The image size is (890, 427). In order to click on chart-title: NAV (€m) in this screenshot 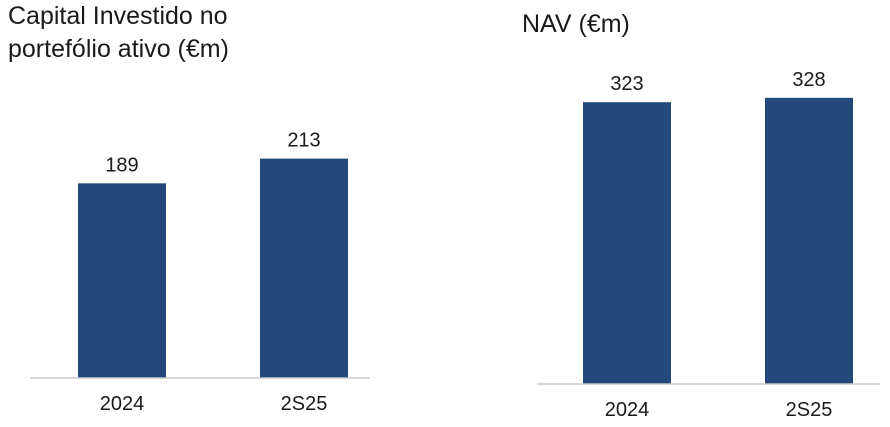, I will do `click(576, 24)`.